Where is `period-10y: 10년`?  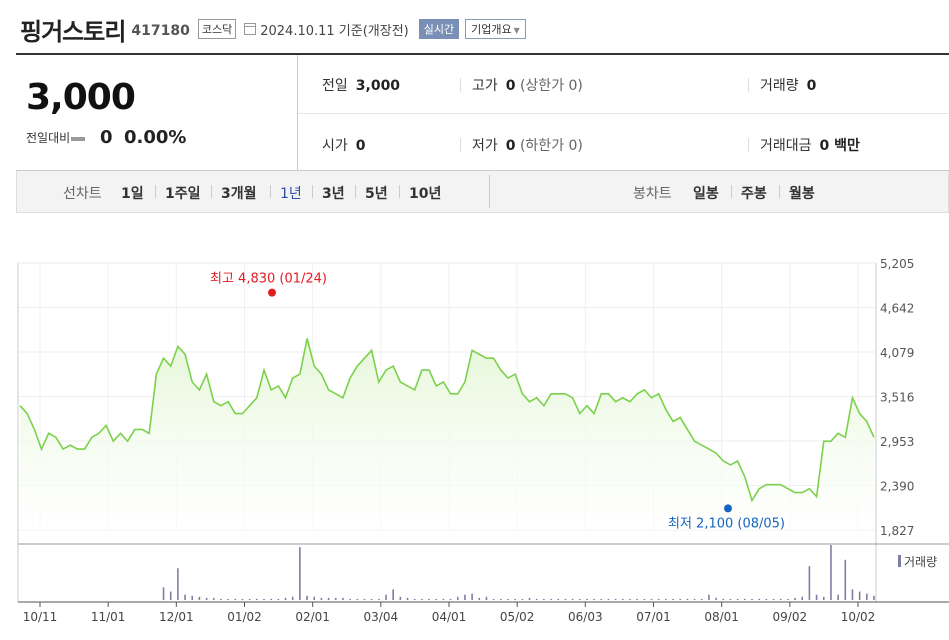 period-10y: 10년 is located at coordinates (425, 194).